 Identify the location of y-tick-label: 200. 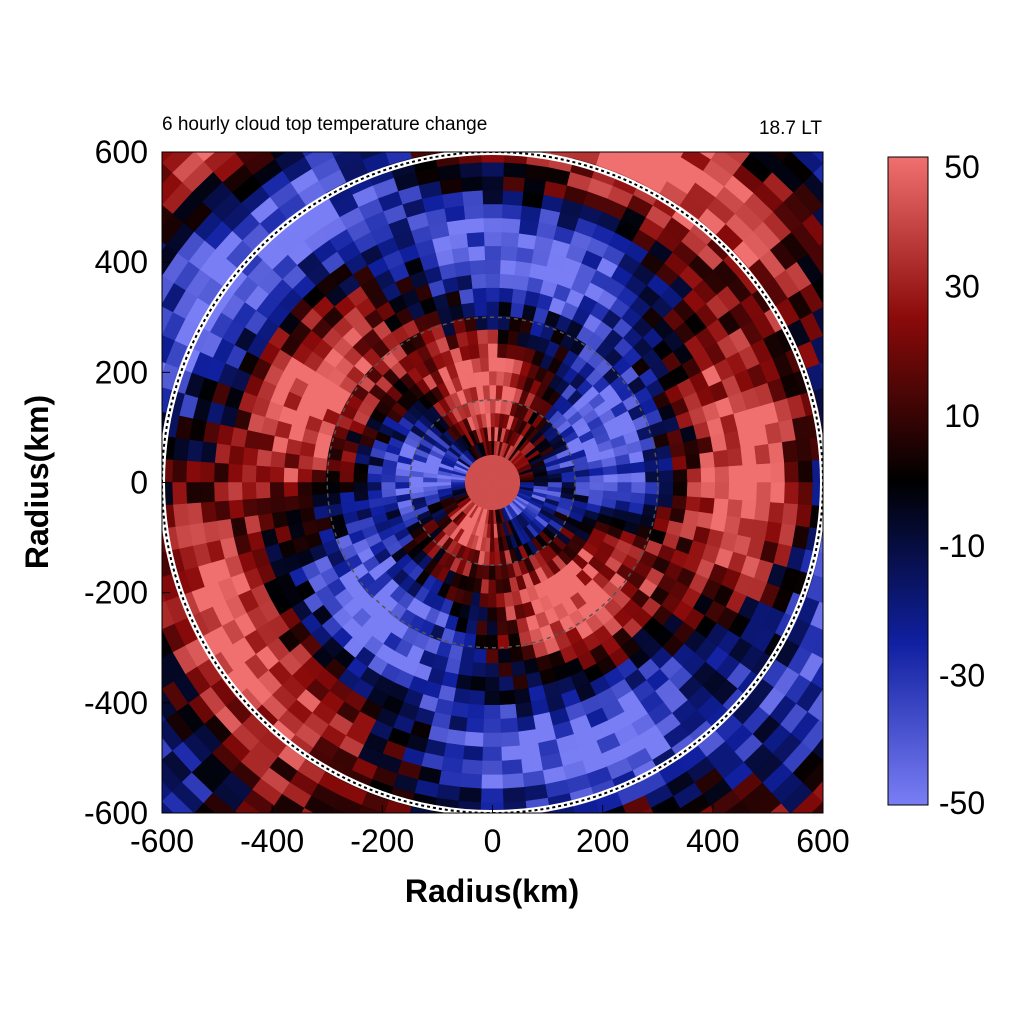
(121, 372).